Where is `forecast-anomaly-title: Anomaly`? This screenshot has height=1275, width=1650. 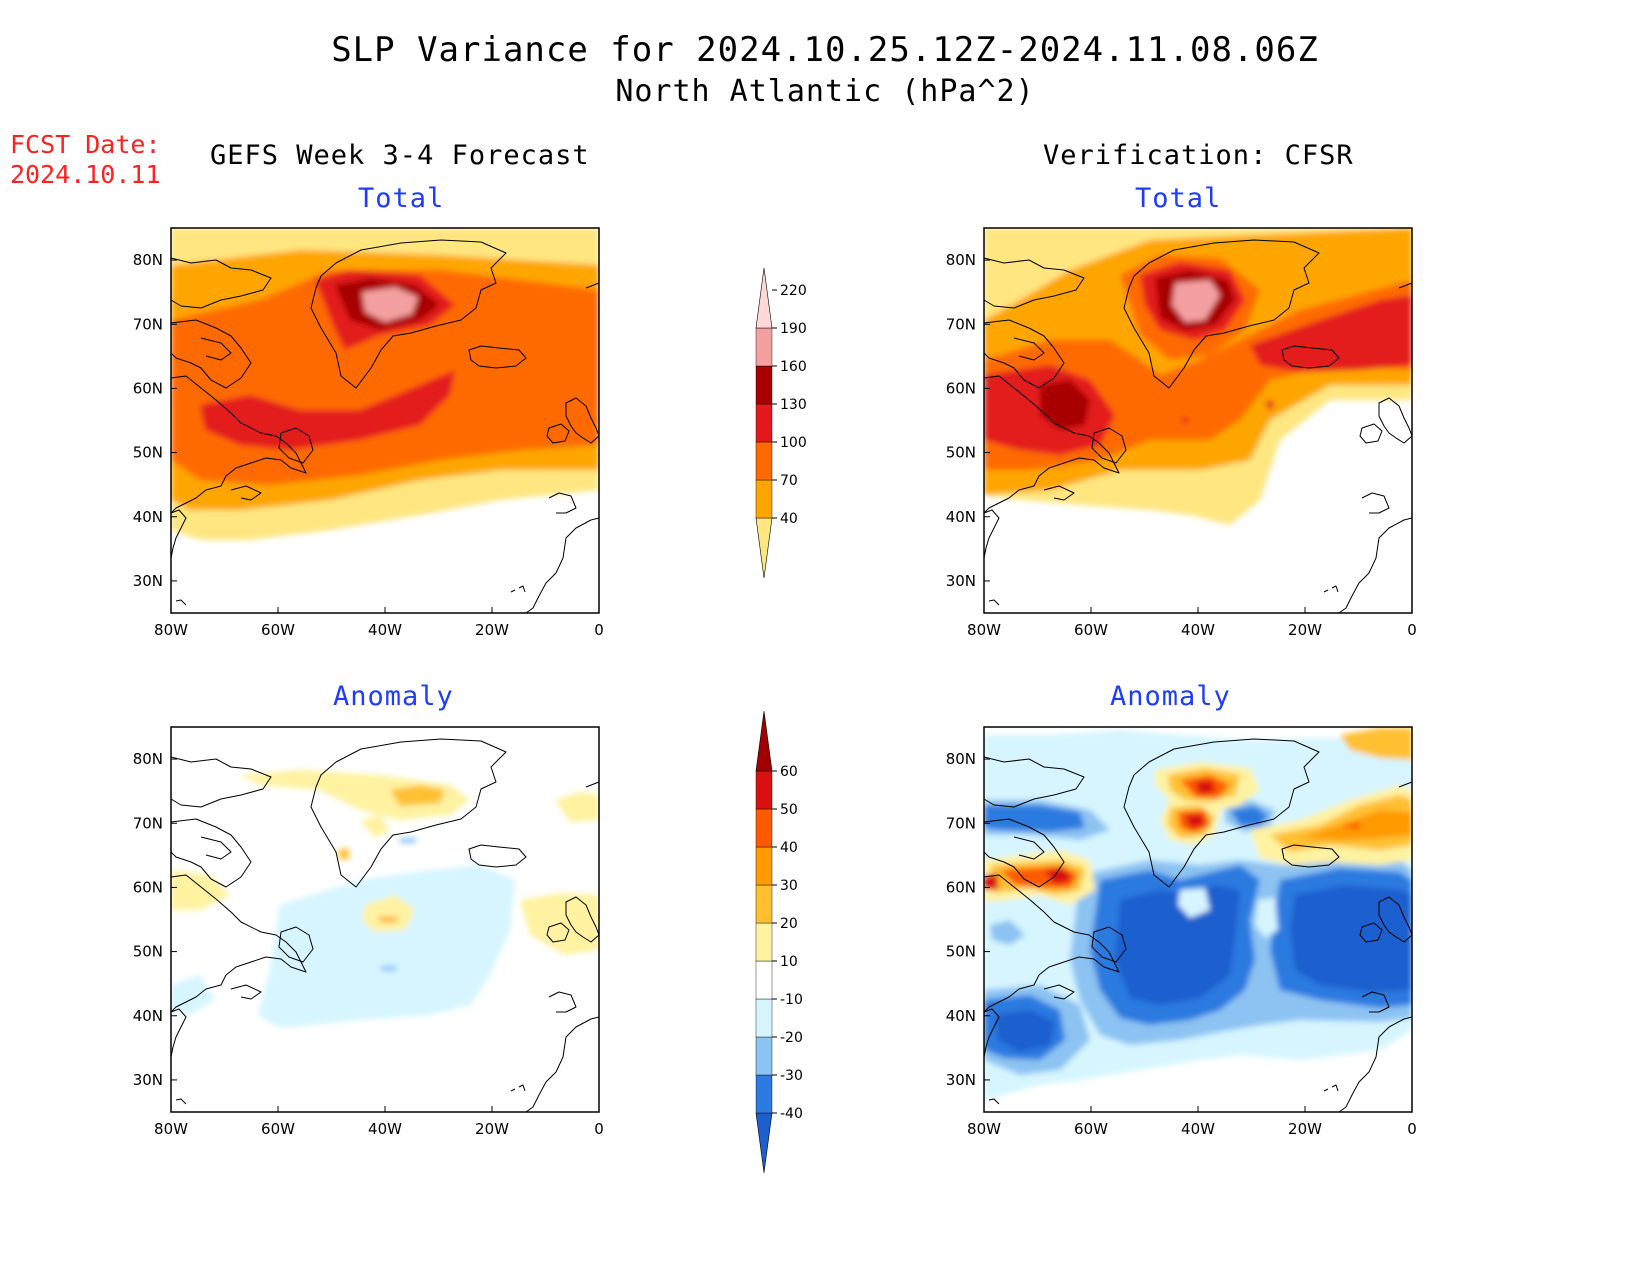
forecast-anomaly-title: Anomaly is located at coordinates (393, 696).